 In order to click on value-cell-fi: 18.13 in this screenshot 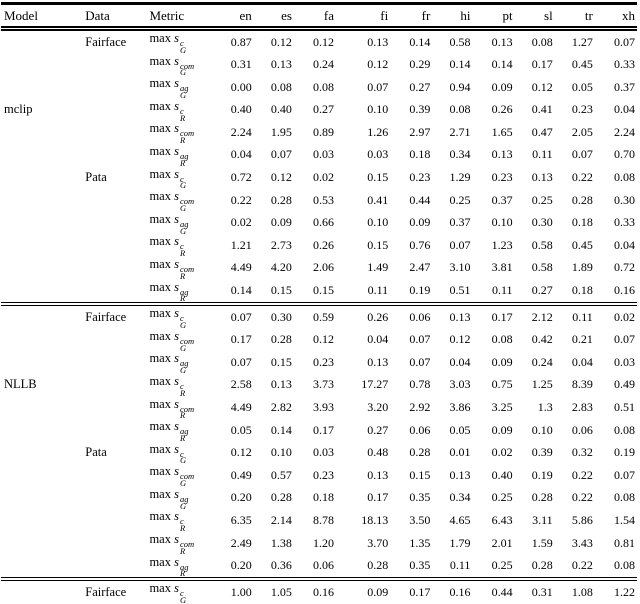, I will do `click(375, 519)`.